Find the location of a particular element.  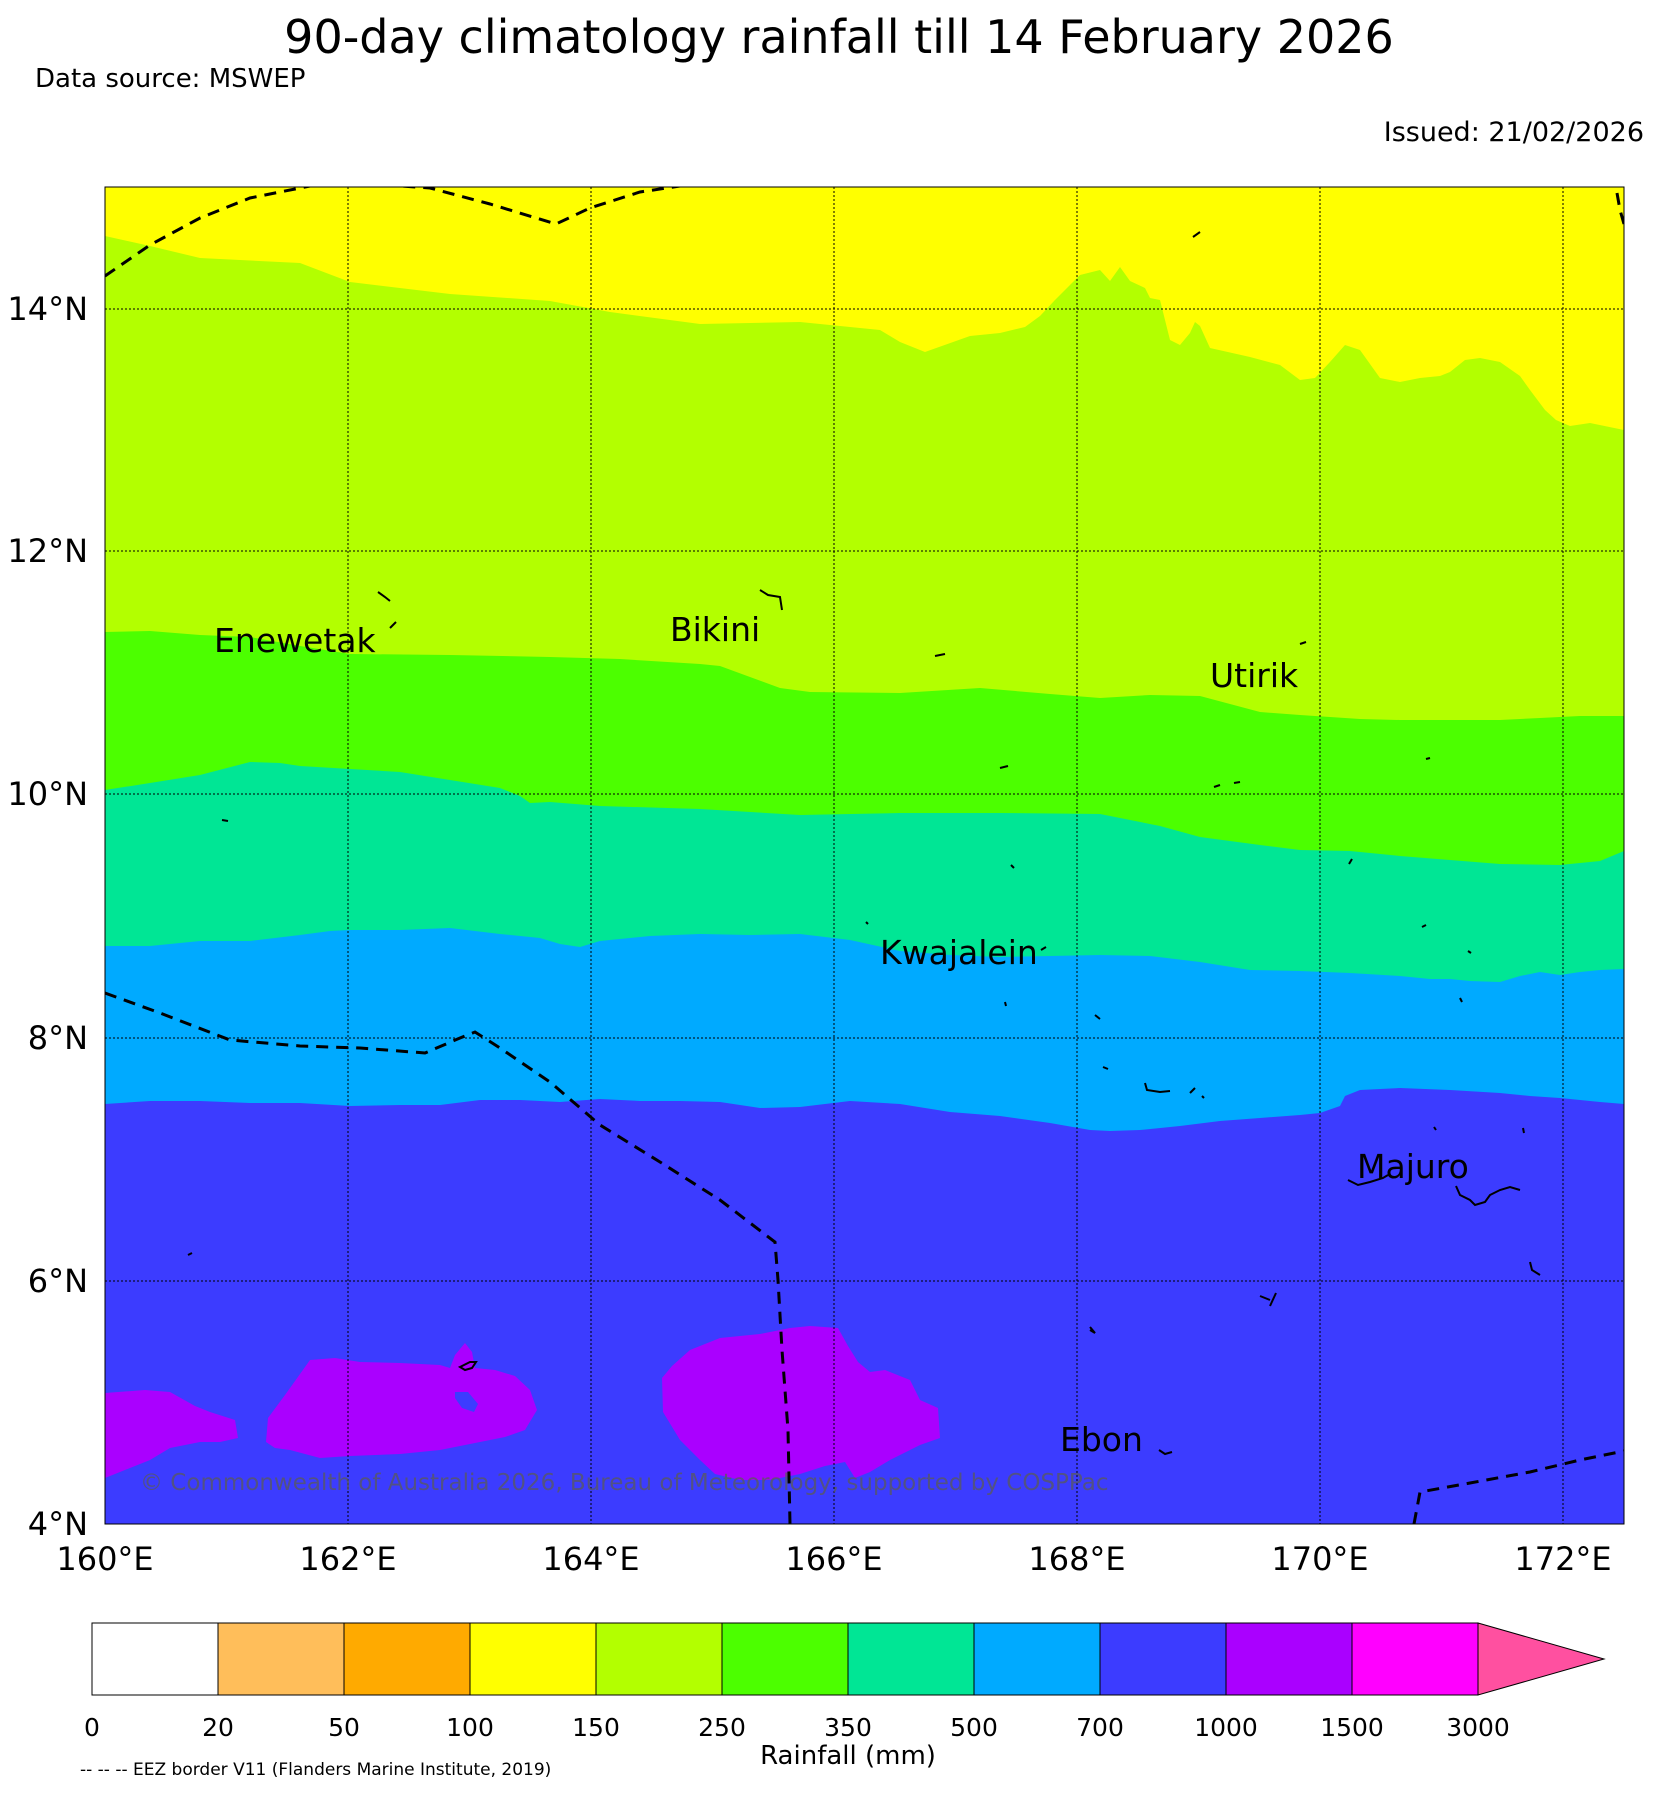

lon-tick-164: 164°E is located at coordinates (590, 1559).